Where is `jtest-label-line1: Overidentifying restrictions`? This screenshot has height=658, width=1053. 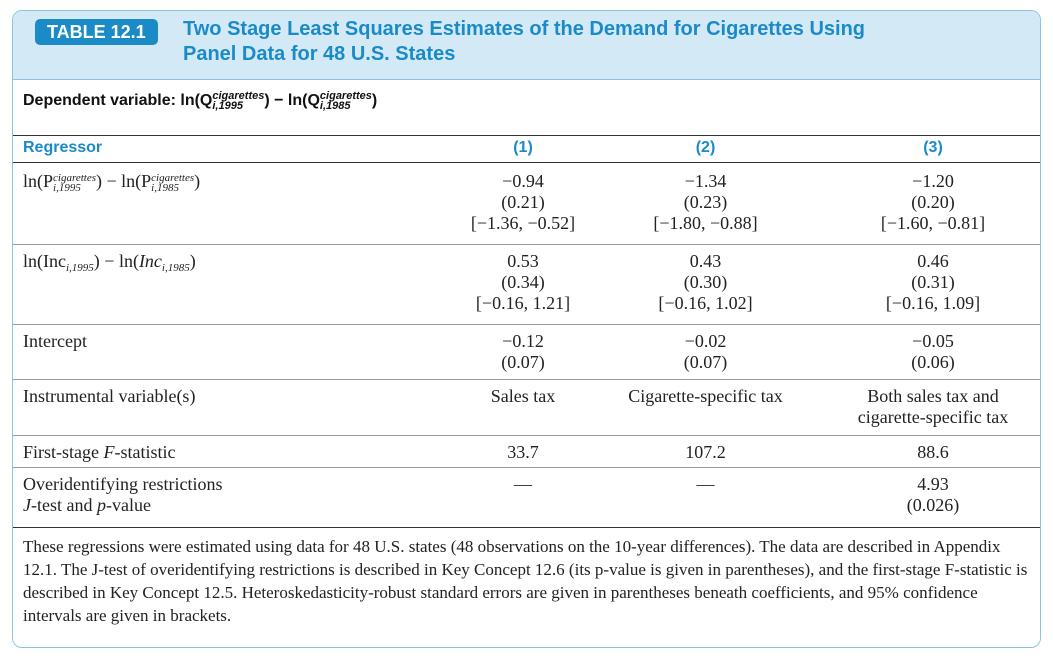 jtest-label-line1: Overidentifying restrictions is located at coordinates (123, 484).